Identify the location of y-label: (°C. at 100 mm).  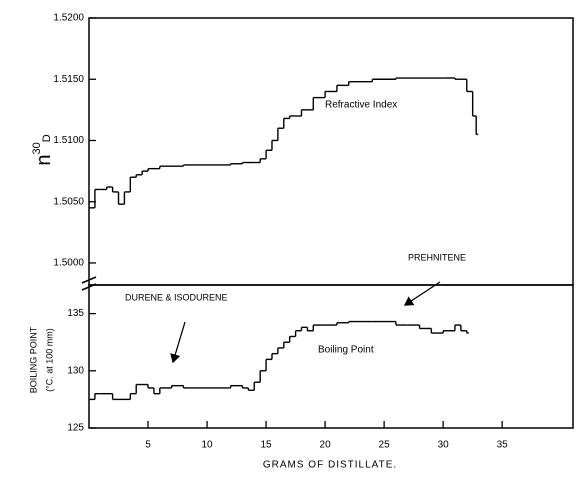
(49, 360).